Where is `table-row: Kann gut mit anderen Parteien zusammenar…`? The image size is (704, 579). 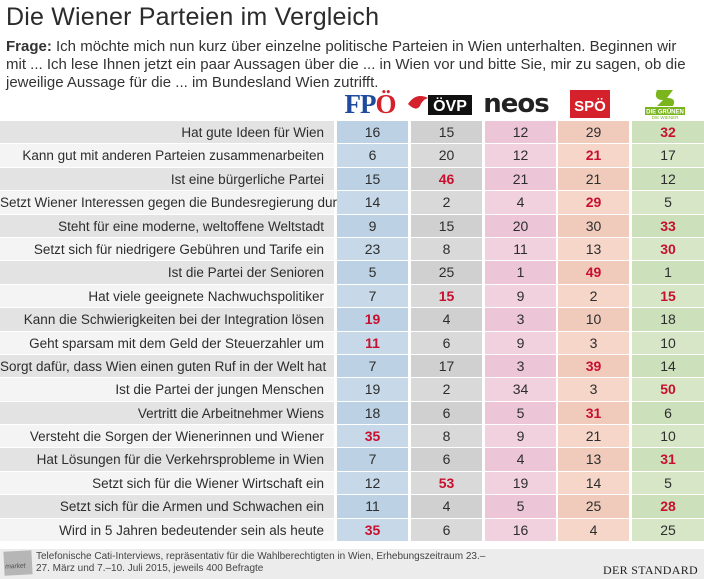
table-row: Kann gut mit anderen Parteien zusammenar… is located at coordinates (352, 156).